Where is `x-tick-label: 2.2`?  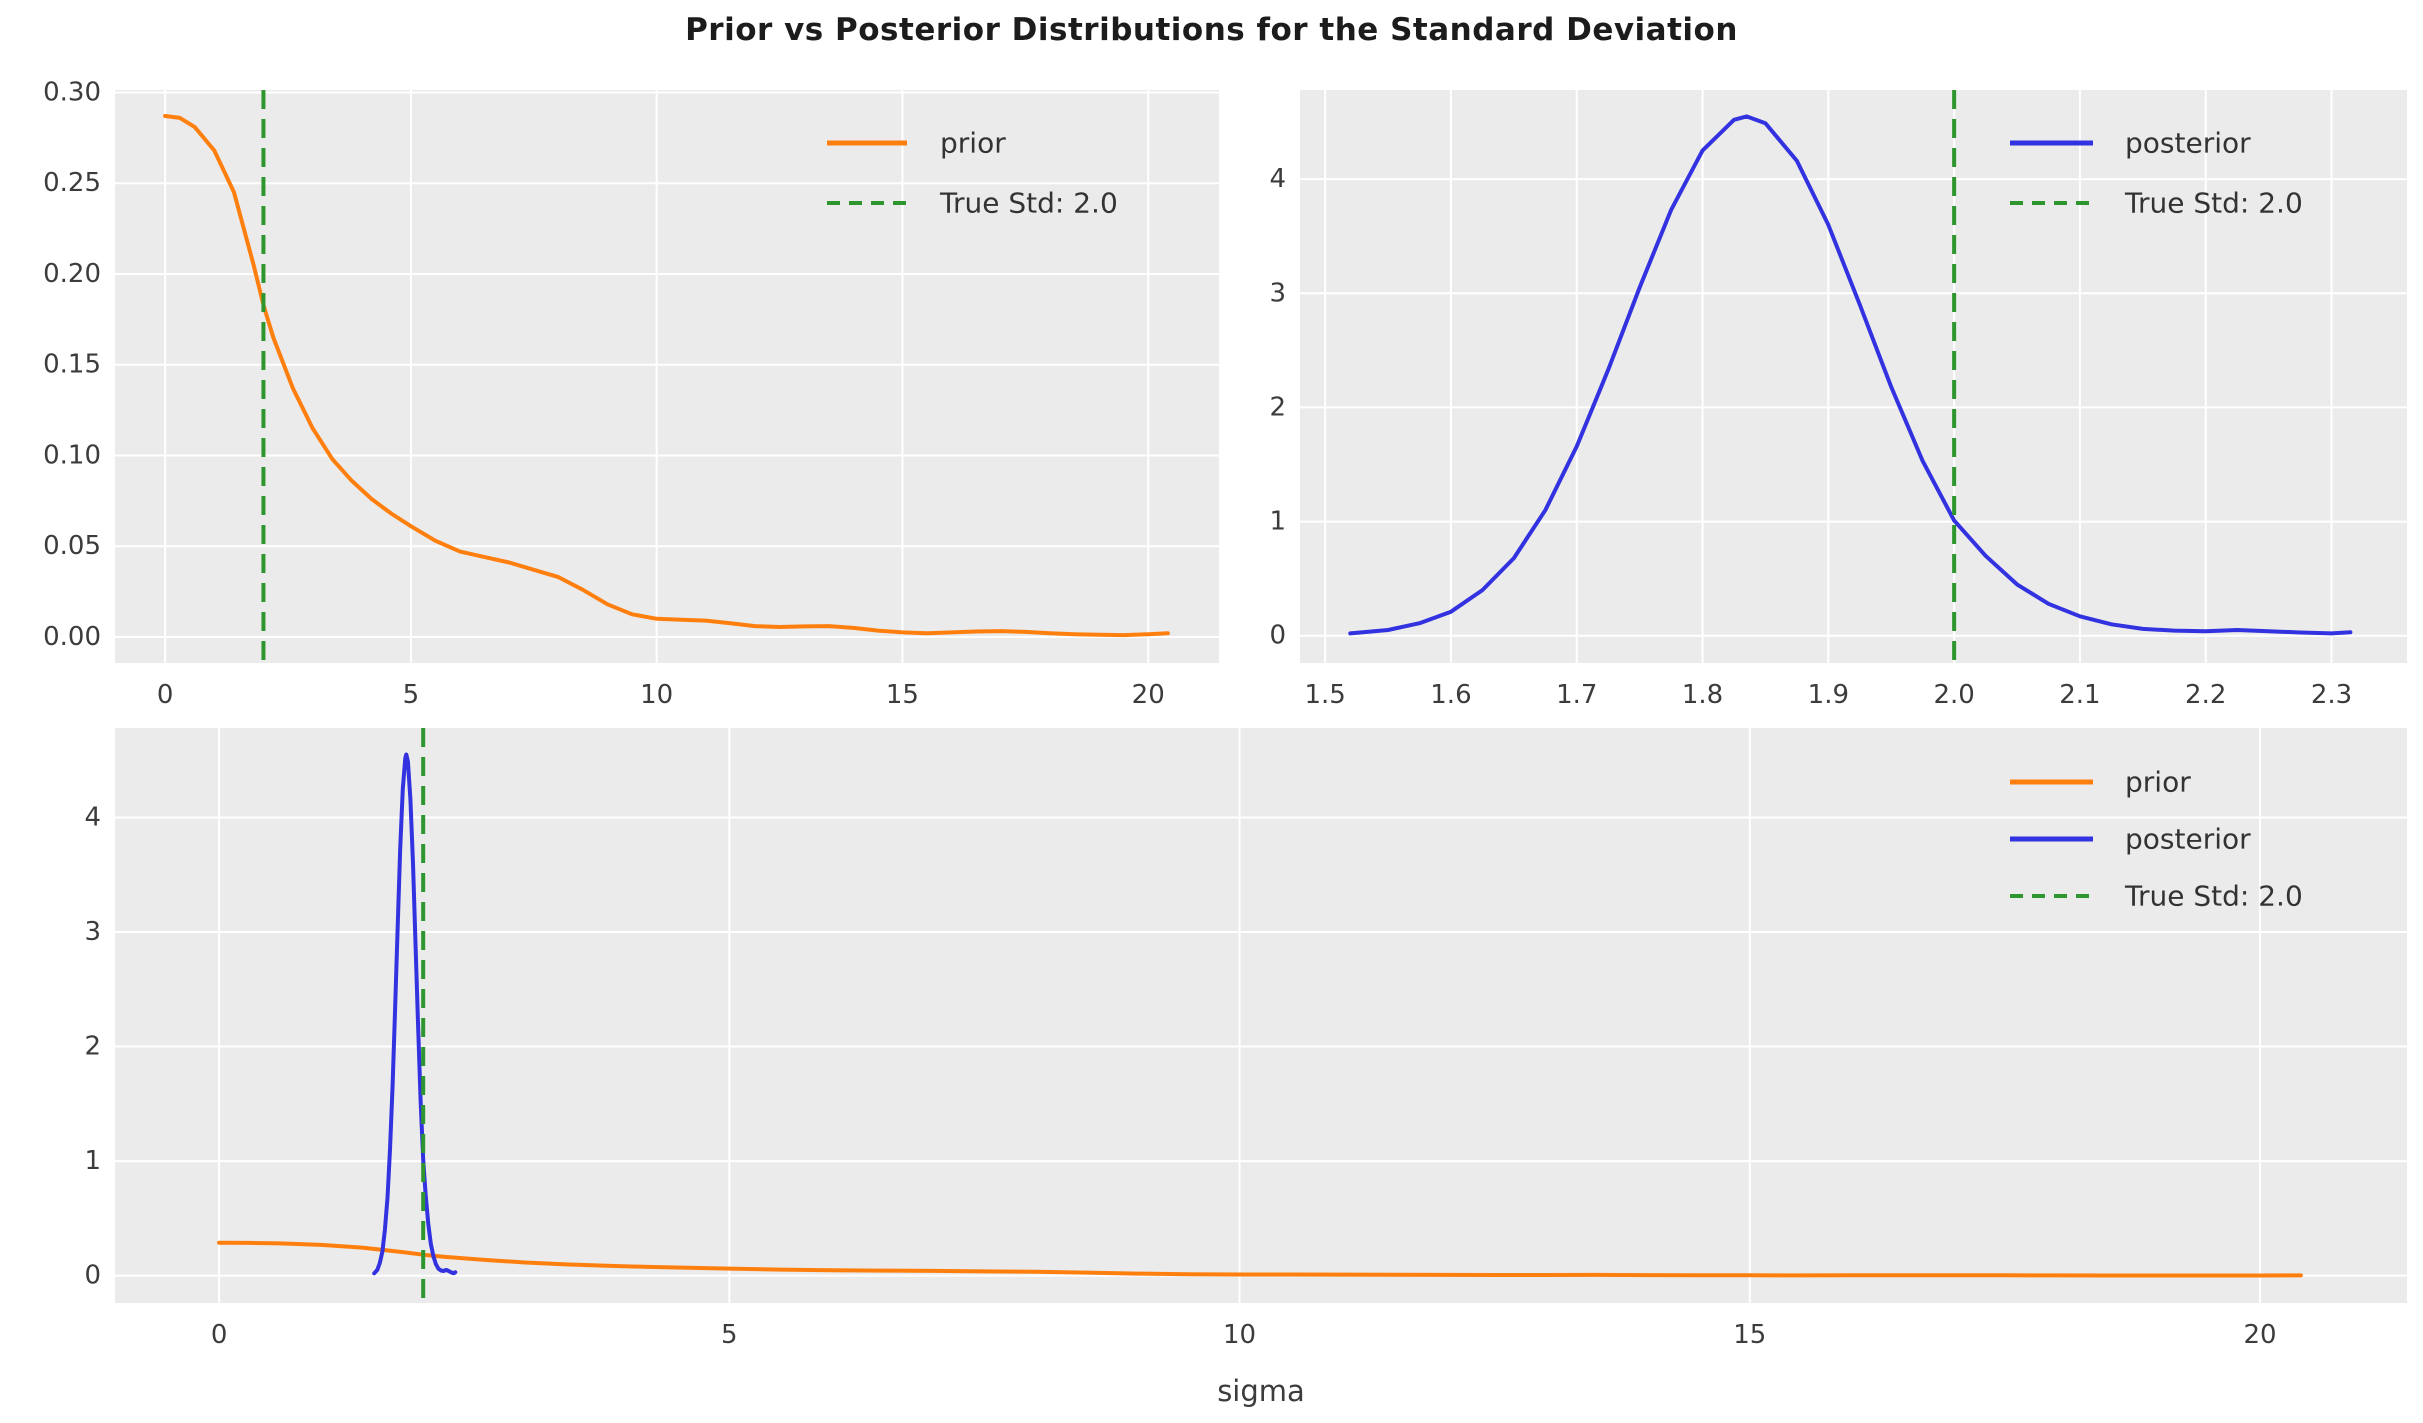
x-tick-label: 2.2 is located at coordinates (2205, 695).